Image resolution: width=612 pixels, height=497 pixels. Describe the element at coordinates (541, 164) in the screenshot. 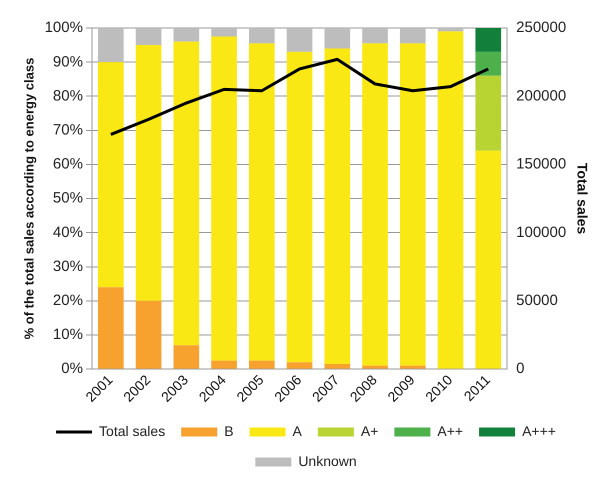

I see `y2-tick-label: 150000` at that location.